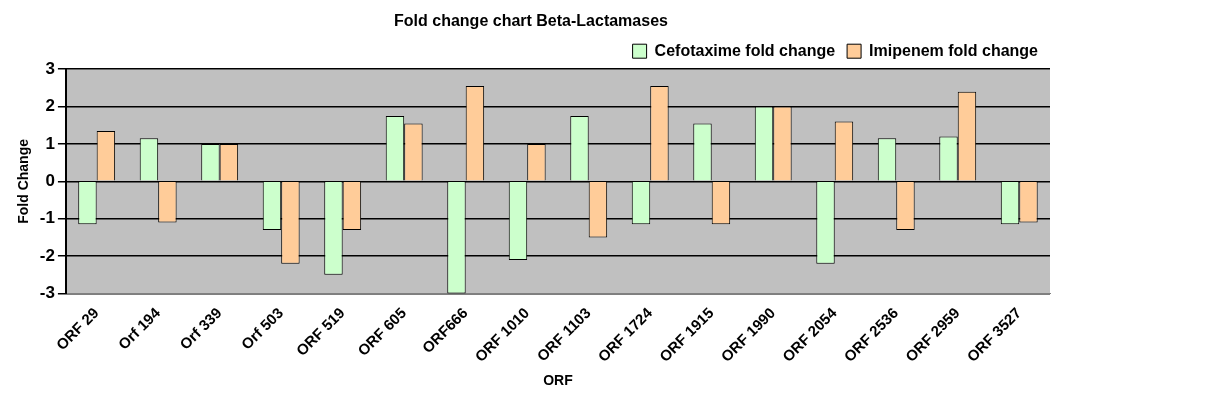 The image size is (1208, 406). I want to click on legend-label: Imipenem fold change, so click(954, 50).